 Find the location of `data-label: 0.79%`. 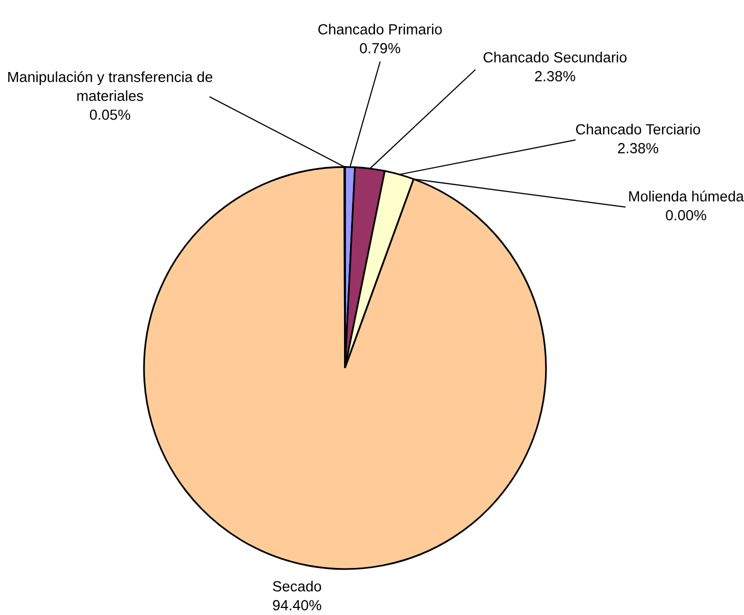

data-label: 0.79% is located at coordinates (380, 48).